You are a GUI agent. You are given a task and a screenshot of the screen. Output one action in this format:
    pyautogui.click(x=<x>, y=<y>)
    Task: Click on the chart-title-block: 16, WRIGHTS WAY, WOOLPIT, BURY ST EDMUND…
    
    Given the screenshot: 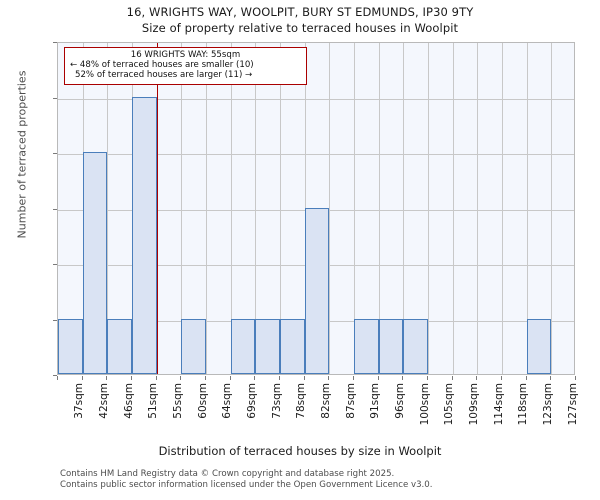 What is the action you would take?
    pyautogui.click(x=300, y=20)
    